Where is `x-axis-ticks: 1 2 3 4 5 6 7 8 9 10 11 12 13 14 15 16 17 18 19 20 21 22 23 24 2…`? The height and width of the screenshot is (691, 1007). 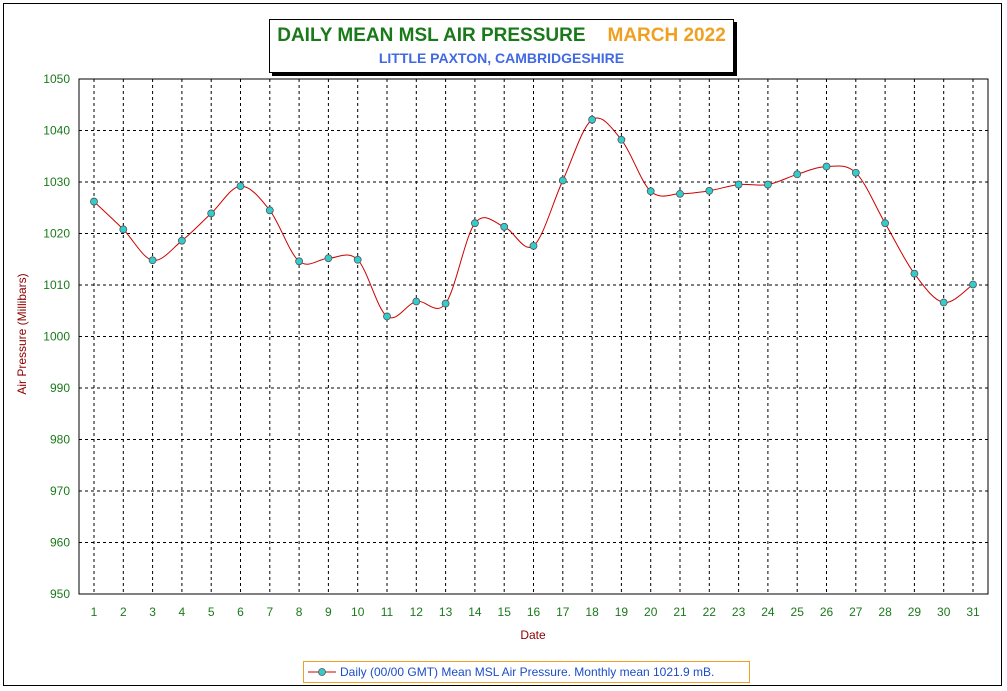 x-axis-ticks: 1 2 3 4 5 6 7 8 9 10 11 12 13 14 15 16 17 18 19 20 21 22 23 24 2… is located at coordinates (535, 612).